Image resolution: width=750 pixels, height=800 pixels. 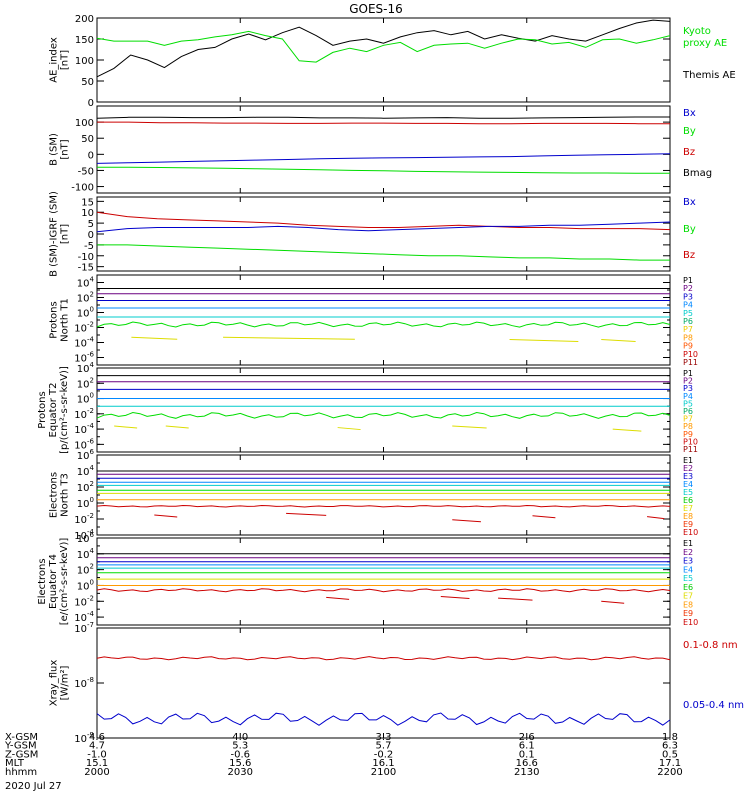 I want to click on legend-item: By, so click(x=689, y=229).